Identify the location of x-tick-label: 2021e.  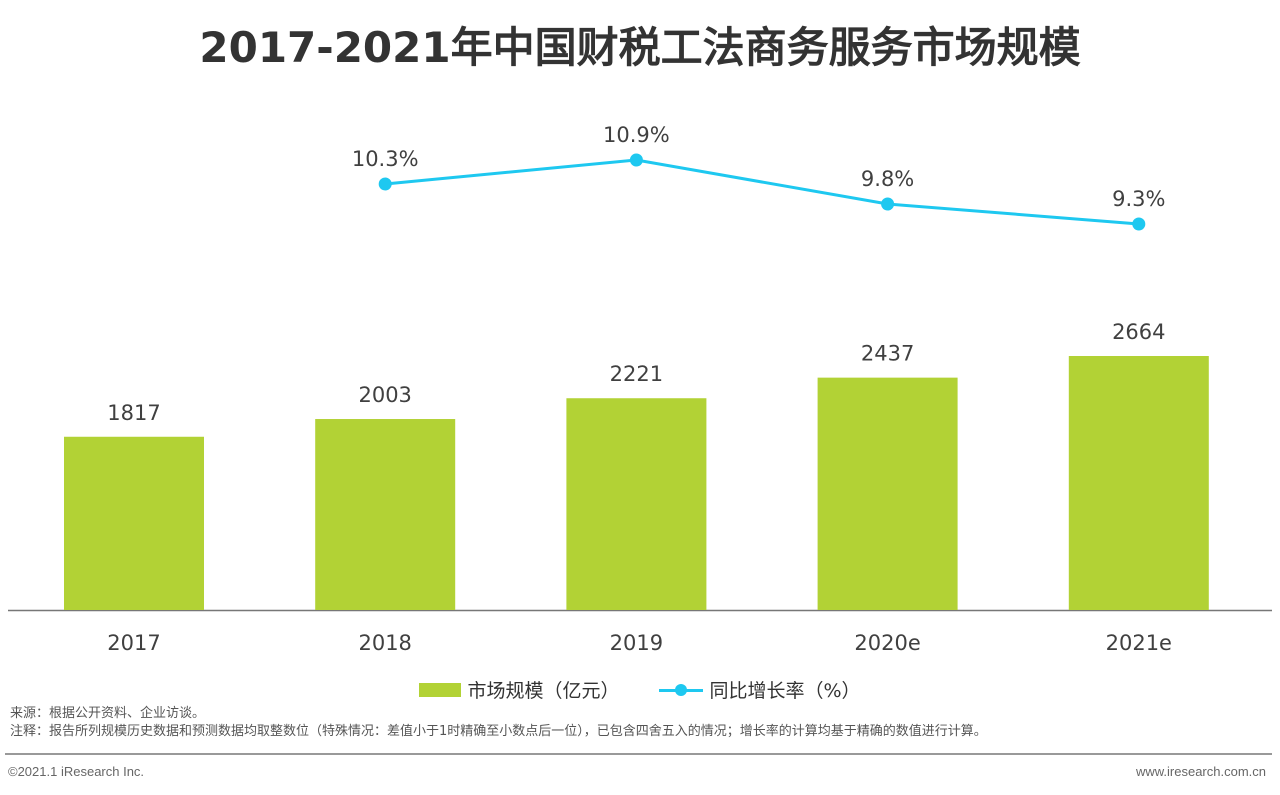
(1139, 643).